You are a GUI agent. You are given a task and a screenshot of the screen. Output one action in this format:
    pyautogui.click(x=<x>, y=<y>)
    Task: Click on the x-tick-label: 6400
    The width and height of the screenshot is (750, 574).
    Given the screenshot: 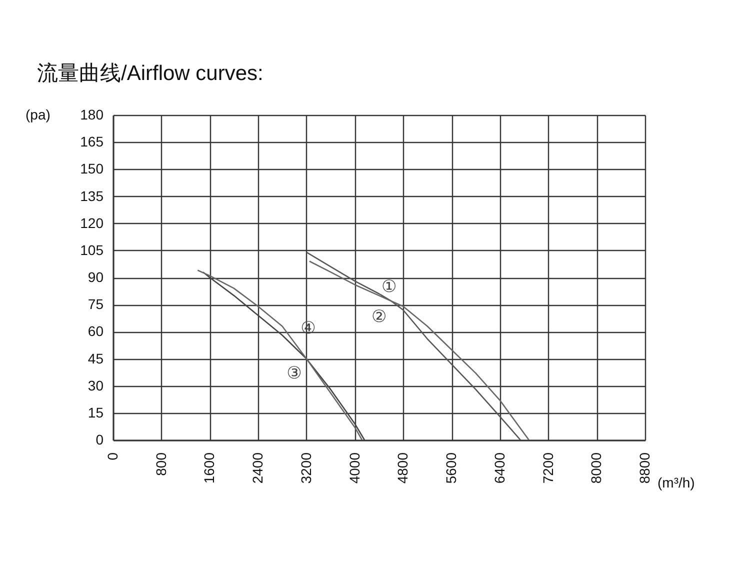 What is the action you would take?
    pyautogui.click(x=499, y=468)
    